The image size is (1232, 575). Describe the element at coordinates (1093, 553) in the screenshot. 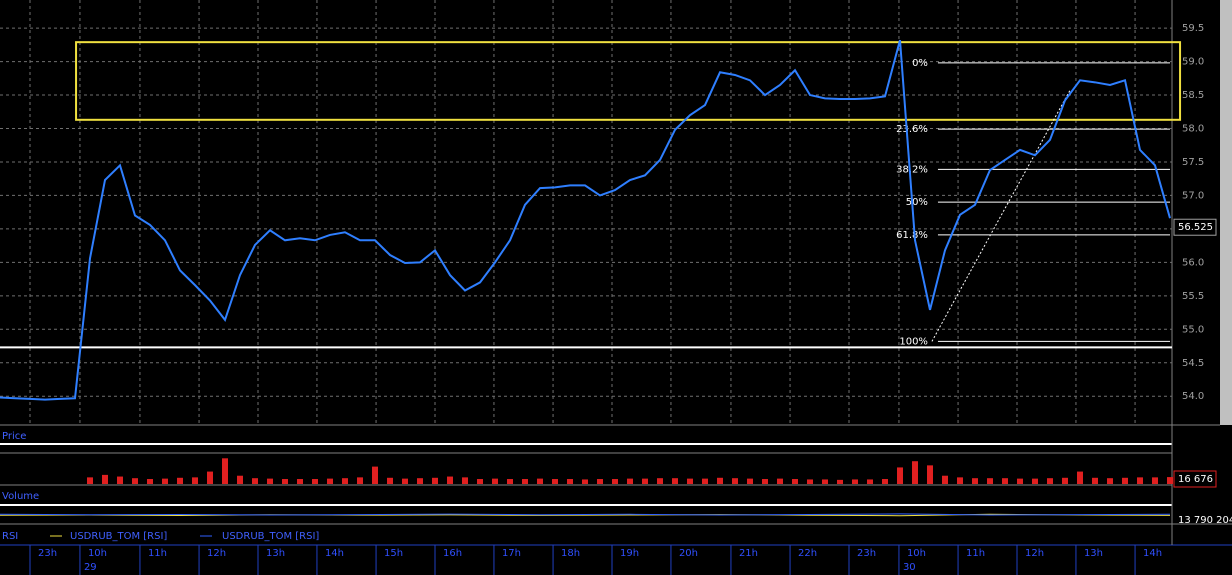

I see `x-tick-label: 13h` at that location.